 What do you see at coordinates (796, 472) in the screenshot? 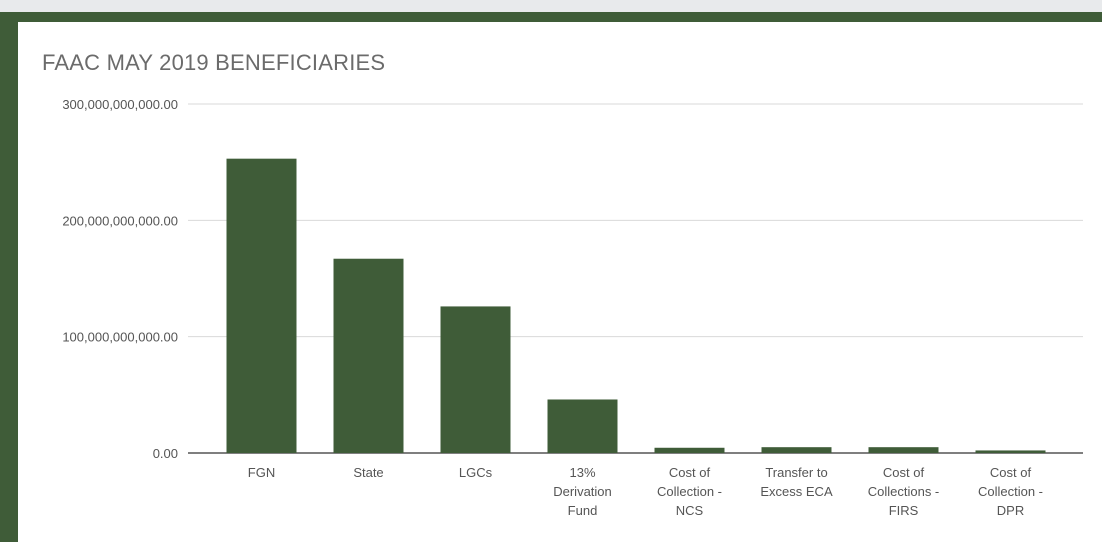
I see `x-tick-label: Transfer to` at bounding box center [796, 472].